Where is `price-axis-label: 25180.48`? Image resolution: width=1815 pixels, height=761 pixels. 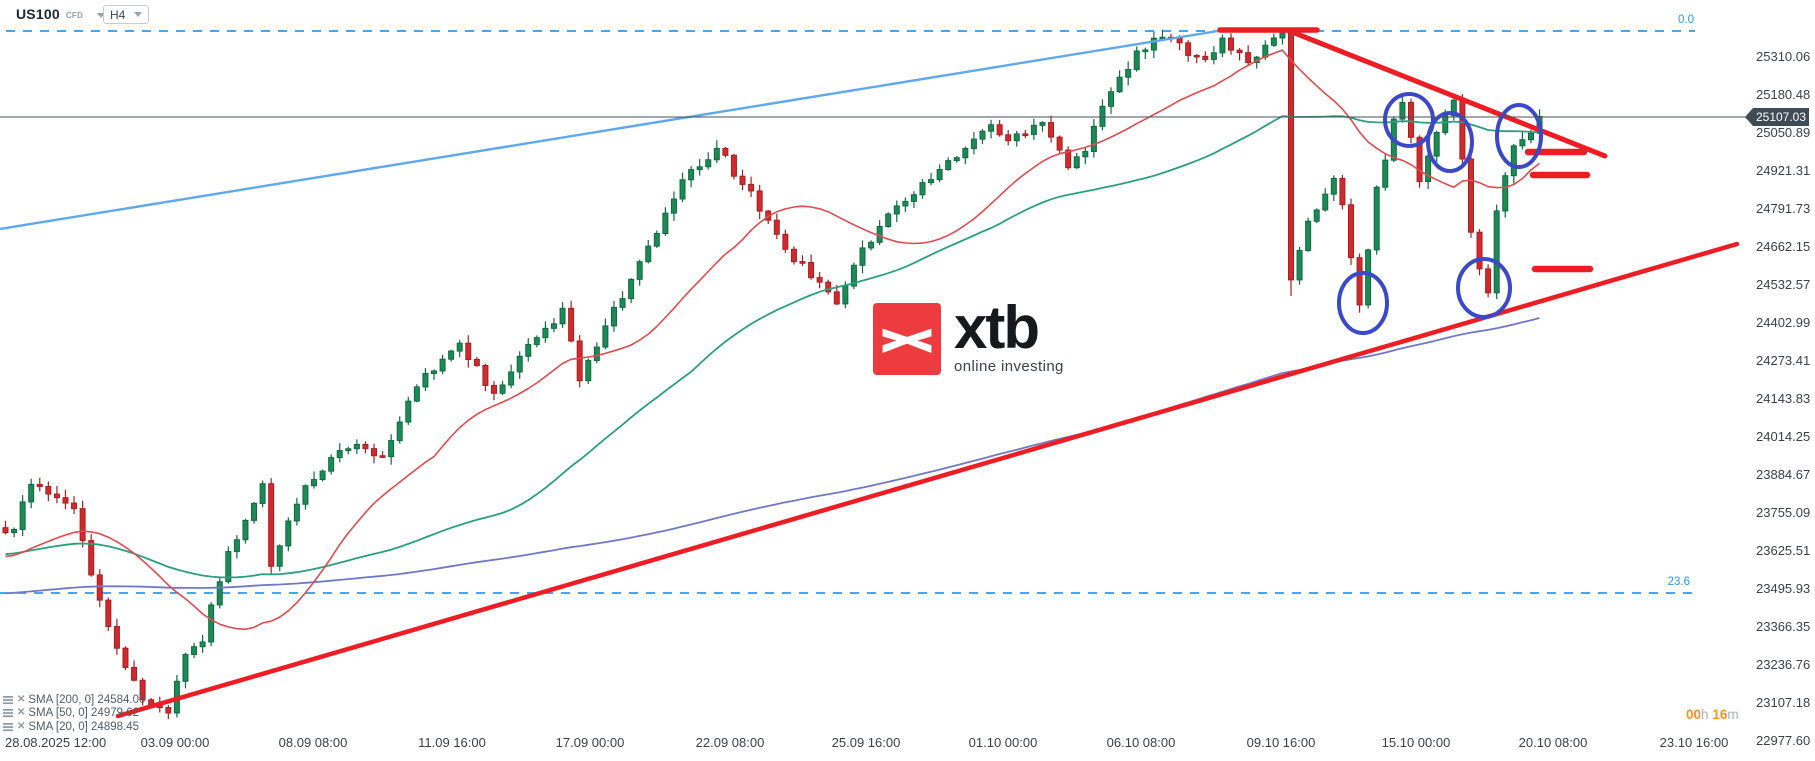
price-axis-label: 25180.48 is located at coordinates (1783, 94).